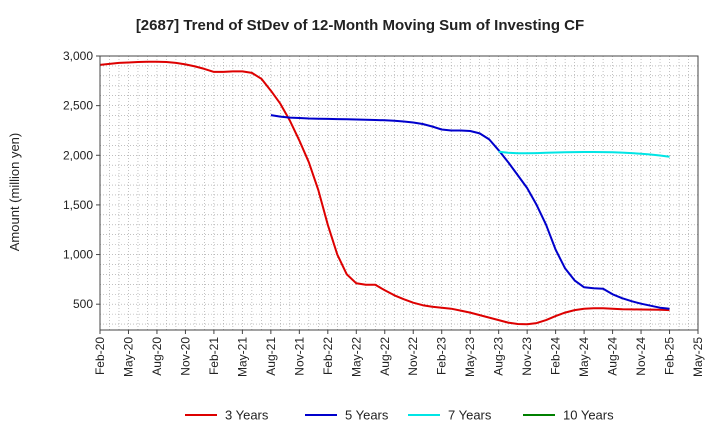  I want to click on y-tick-label: 3,000, so click(78, 56).